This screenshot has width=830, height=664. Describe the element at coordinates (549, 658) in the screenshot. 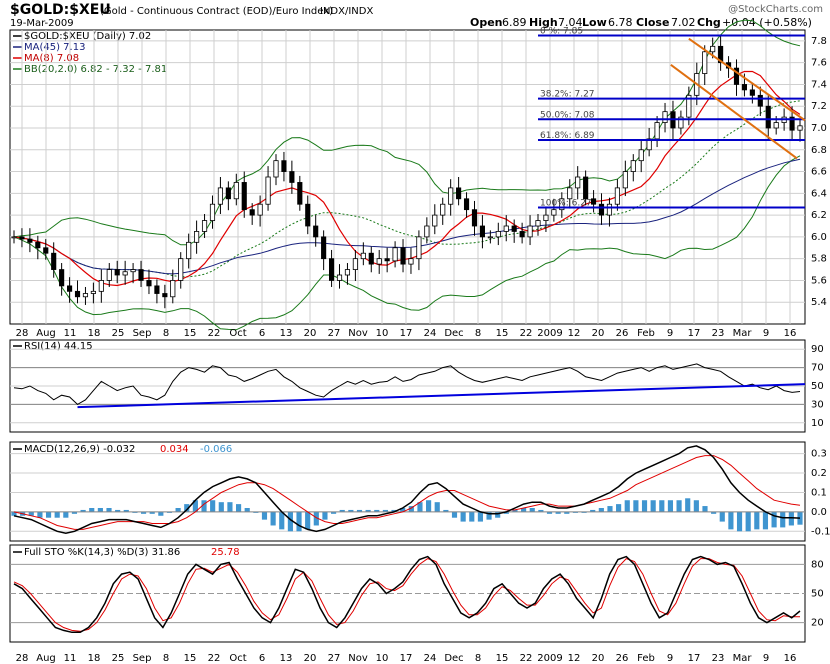

I see `x-axis-tick-bottom: 2009` at that location.